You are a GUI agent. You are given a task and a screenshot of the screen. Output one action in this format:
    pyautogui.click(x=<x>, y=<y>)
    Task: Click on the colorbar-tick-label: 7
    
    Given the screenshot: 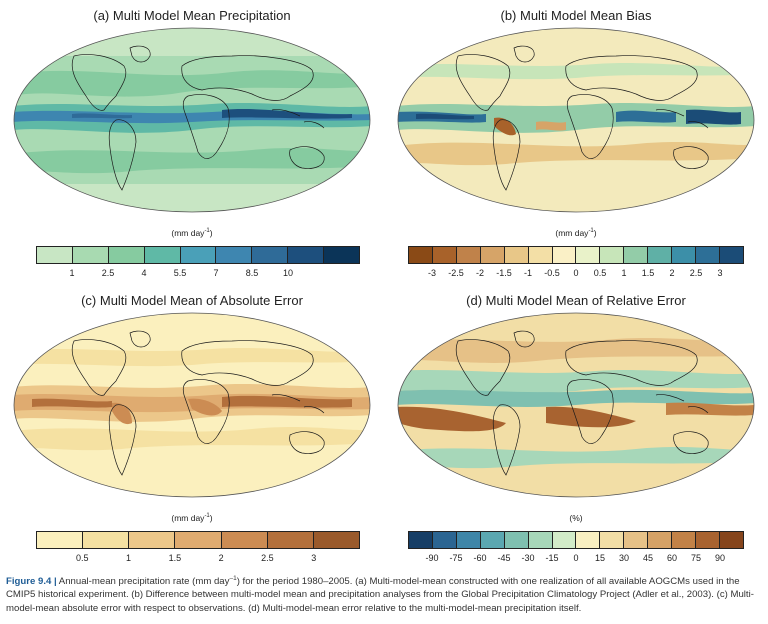 What is the action you would take?
    pyautogui.click(x=216, y=273)
    